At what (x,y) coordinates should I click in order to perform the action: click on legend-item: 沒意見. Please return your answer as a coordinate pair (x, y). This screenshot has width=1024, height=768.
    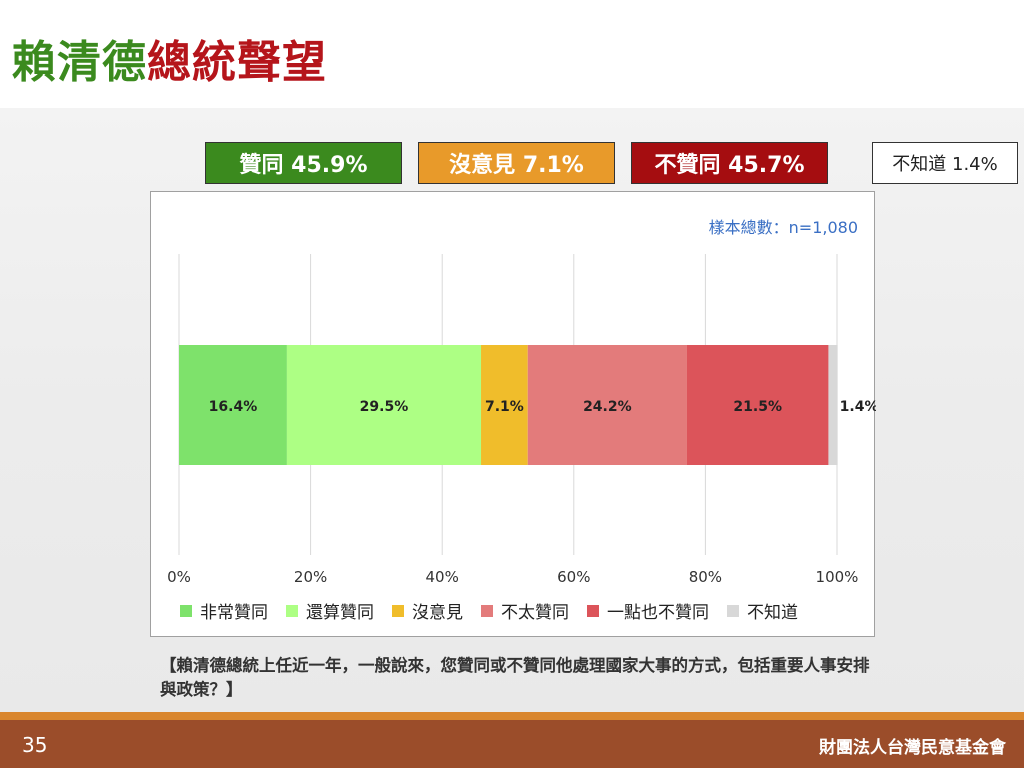
    Looking at the image, I should click on (427, 610).